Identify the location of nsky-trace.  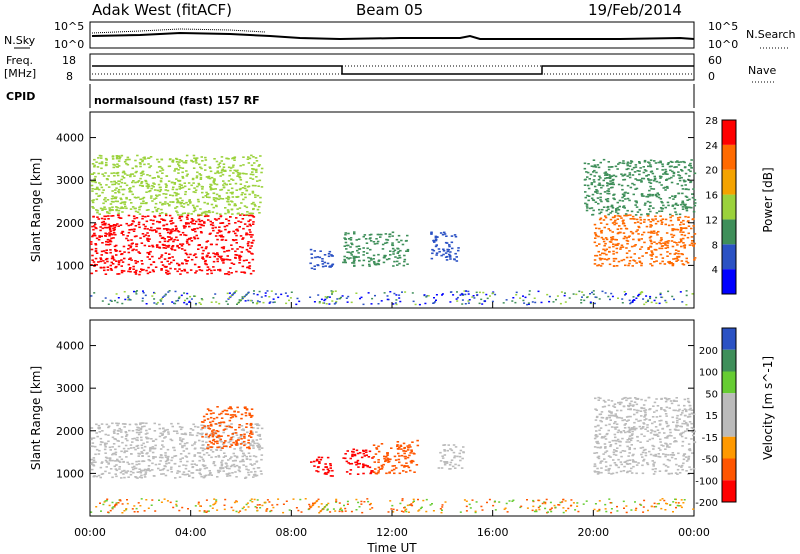
(393, 36).